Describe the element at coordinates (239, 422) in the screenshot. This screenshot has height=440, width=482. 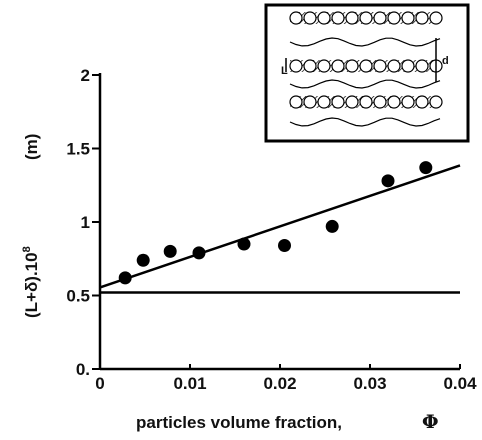
I see `x-axis-title: particles volume fraction,` at that location.